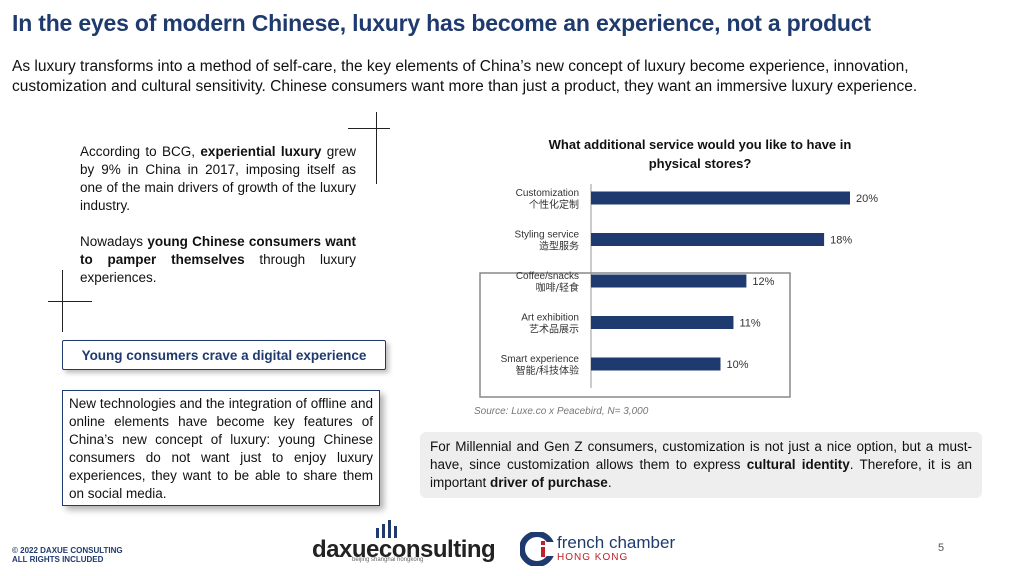 This screenshot has height=576, width=1024. What do you see at coordinates (550, 318) in the screenshot?
I see `category-label: Art exhibition` at bounding box center [550, 318].